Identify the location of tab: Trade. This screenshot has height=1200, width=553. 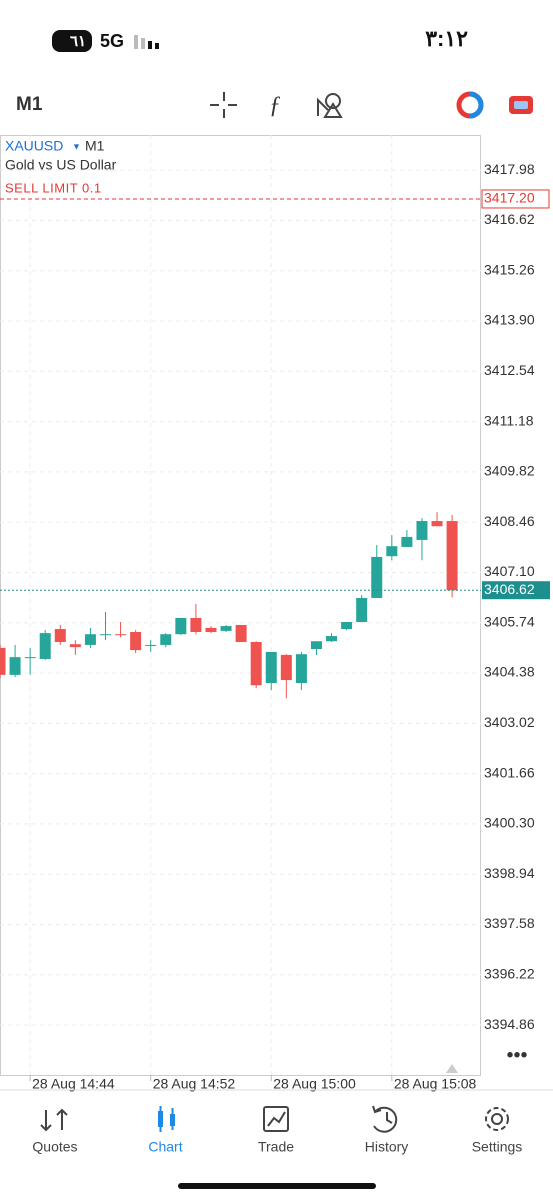
(276, 1130).